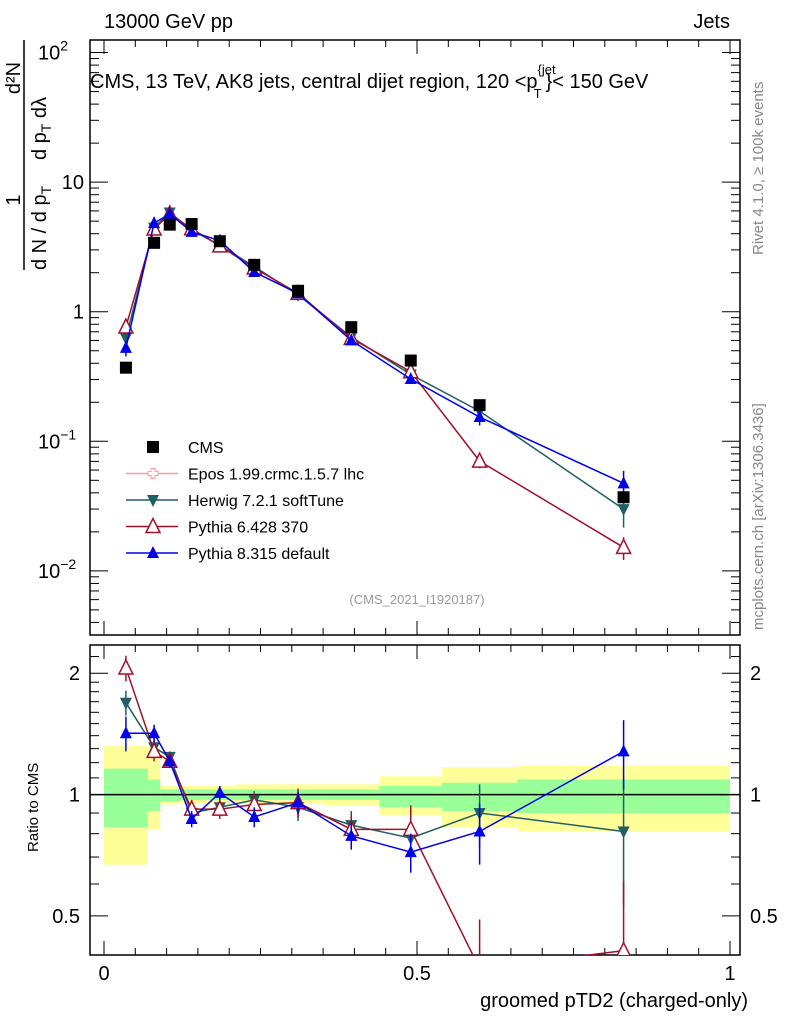  What do you see at coordinates (168, 22) in the screenshot?
I see `header-left: 13000 GeV pp` at bounding box center [168, 22].